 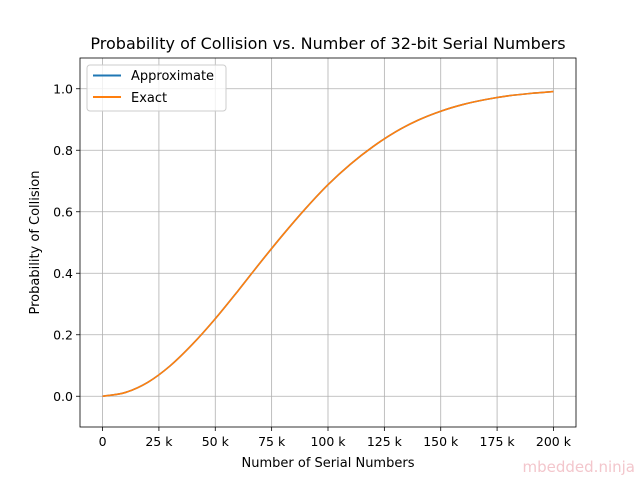 What do you see at coordinates (216, 441) in the screenshot?
I see `x-tick-label: 50 k` at bounding box center [216, 441].